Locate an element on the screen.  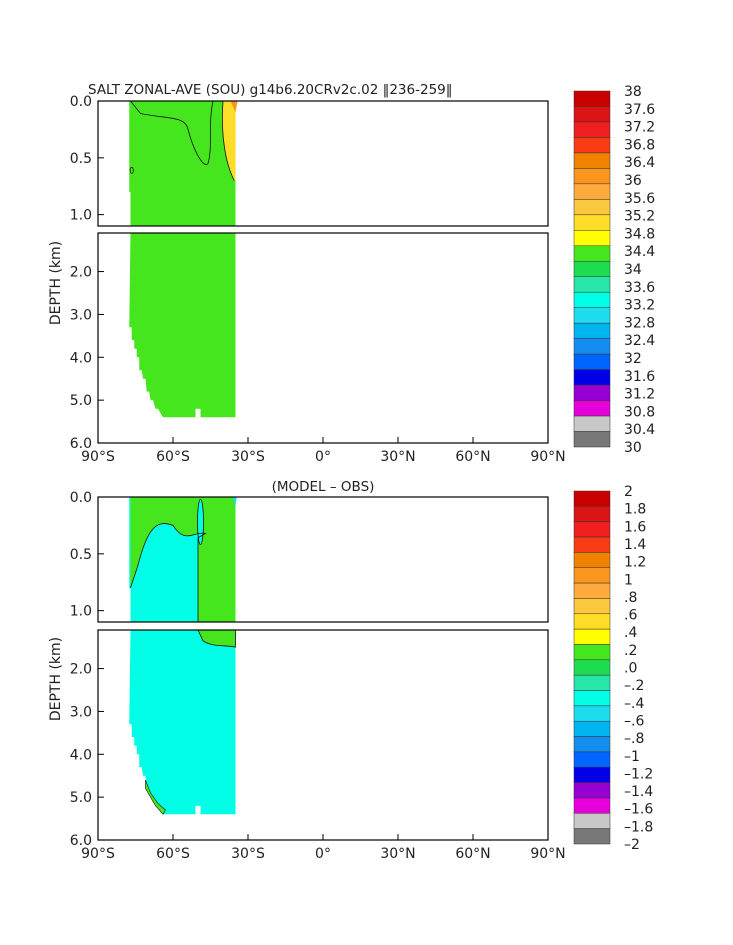
colorbar-label: –1.4 is located at coordinates (638, 792).